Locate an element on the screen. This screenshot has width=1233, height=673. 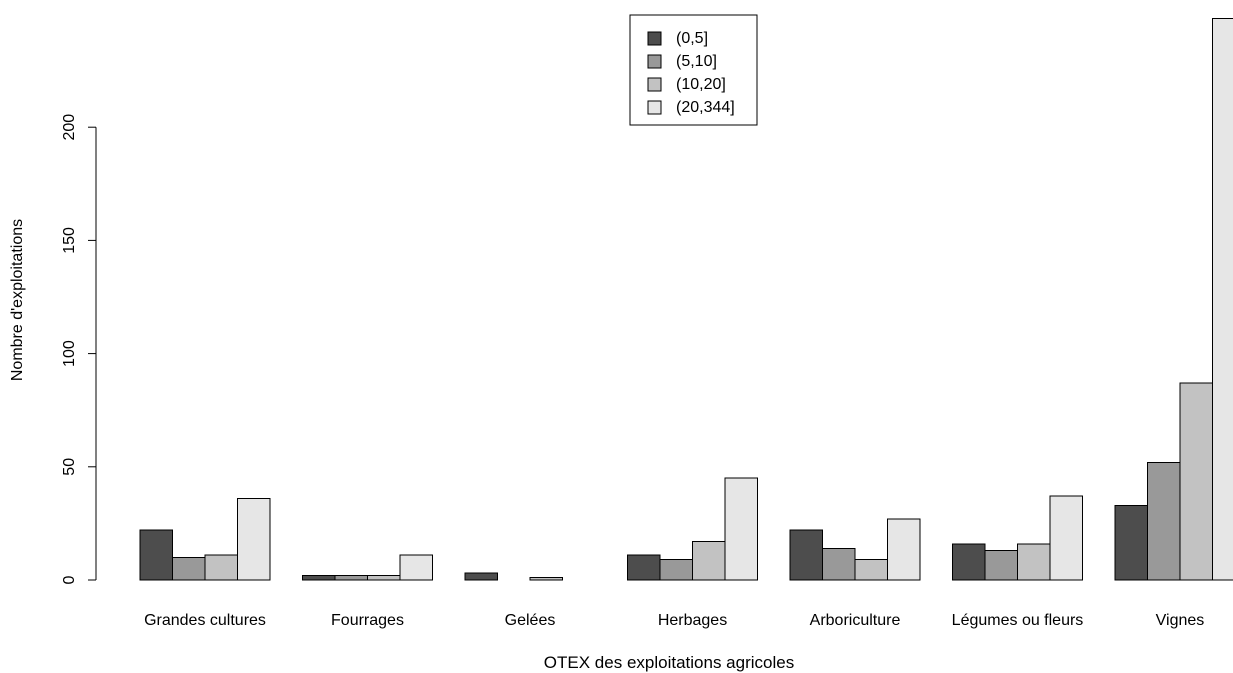
legend-label-2: (10,20] is located at coordinates (701, 84).